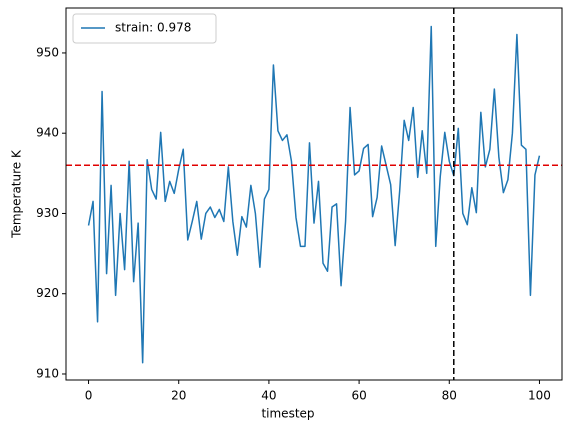 The image size is (572, 437). What do you see at coordinates (47, 293) in the screenshot?
I see `y-tick-label: 920` at bounding box center [47, 293].